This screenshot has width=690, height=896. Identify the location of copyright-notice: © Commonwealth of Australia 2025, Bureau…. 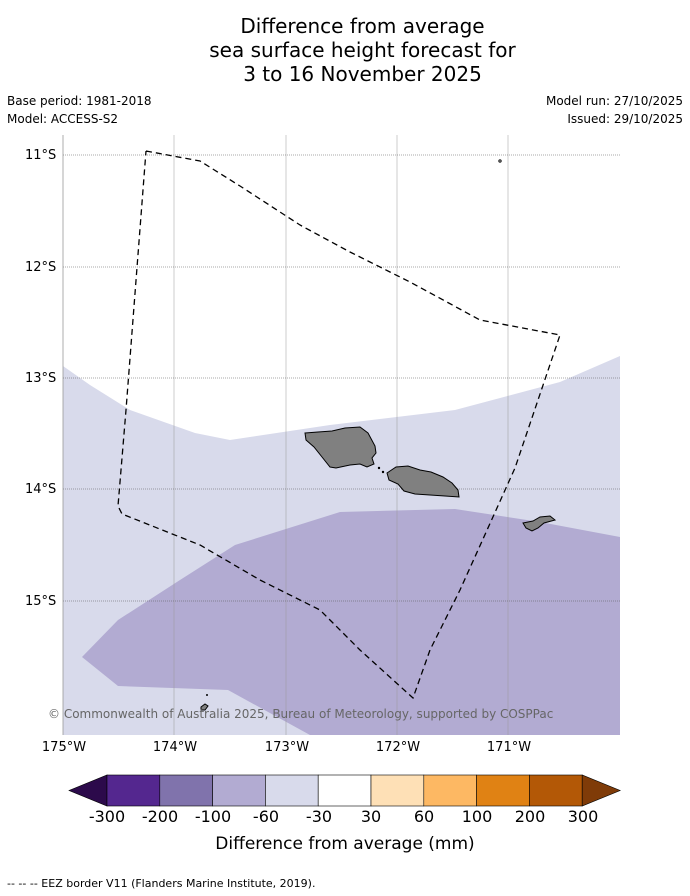
(301, 714).